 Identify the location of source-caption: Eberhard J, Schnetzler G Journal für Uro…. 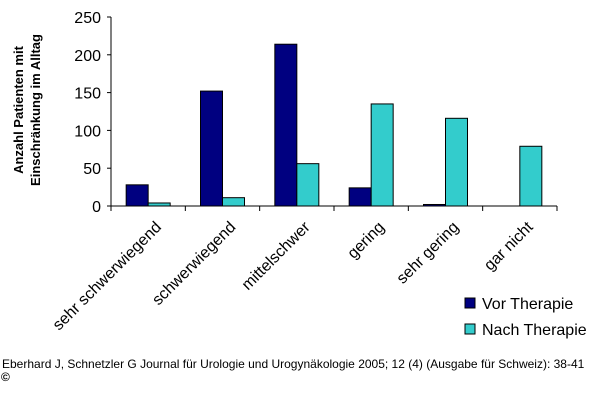
(293, 364).